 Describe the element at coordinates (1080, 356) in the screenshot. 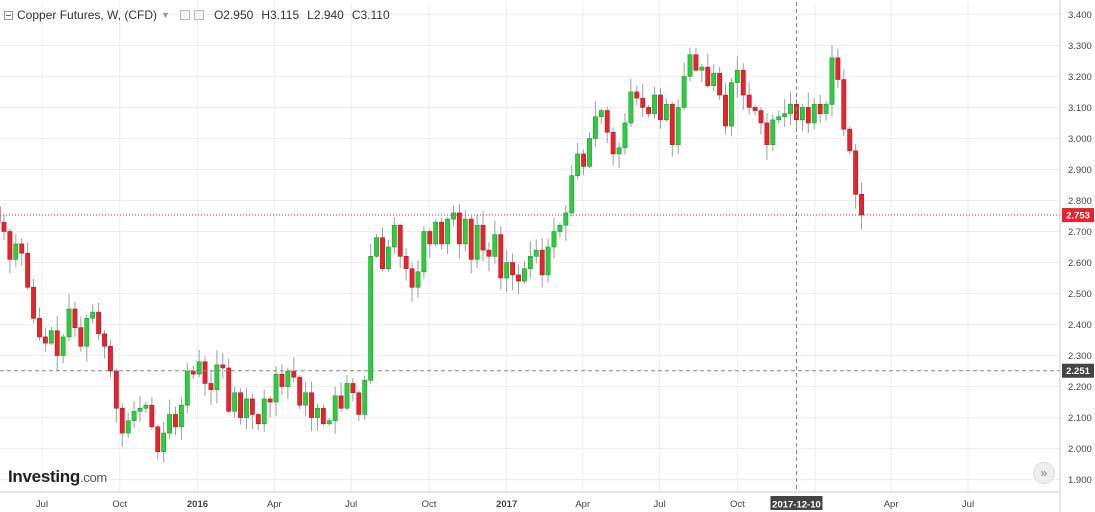

I see `y-tick-label: 2.300` at that location.